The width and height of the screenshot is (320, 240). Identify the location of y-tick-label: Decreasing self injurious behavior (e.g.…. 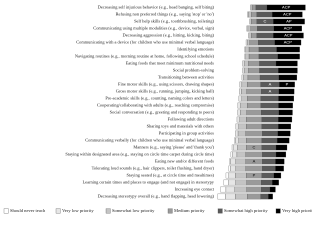
(156, 8).